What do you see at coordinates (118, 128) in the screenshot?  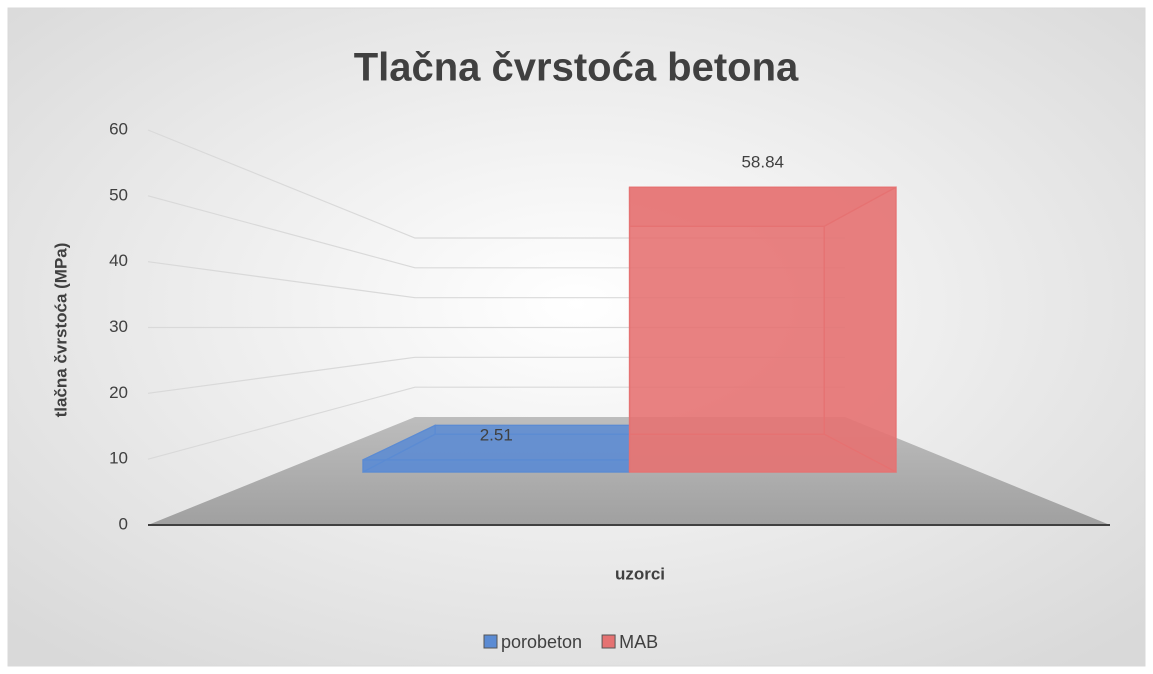 I see `y-tick-label: 60` at bounding box center [118, 128].